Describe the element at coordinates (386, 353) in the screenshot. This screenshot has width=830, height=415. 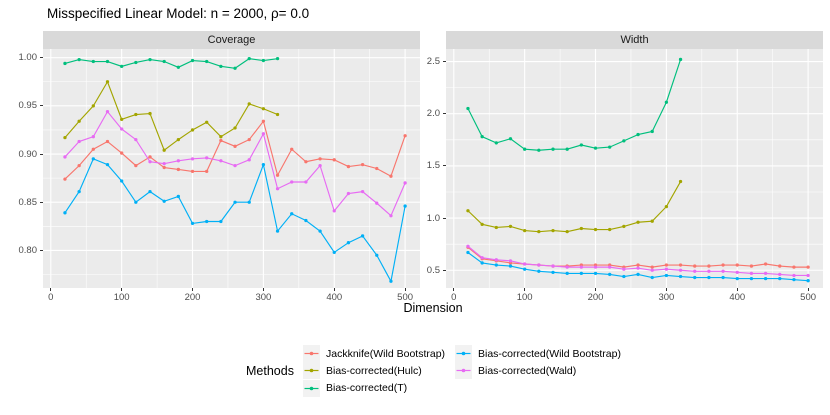
I see `legend-item-label: Jackknife(Wild Bootstrap)` at that location.